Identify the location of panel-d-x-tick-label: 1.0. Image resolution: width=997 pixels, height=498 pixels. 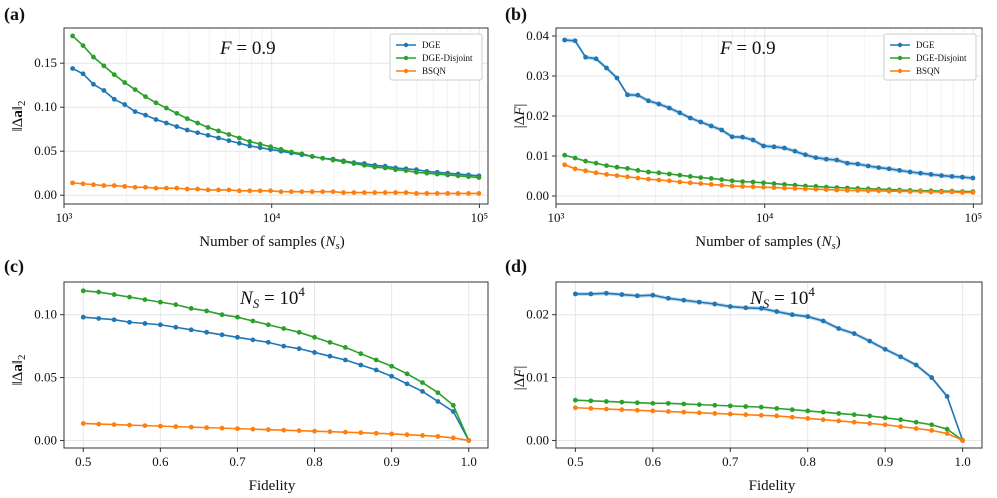
(963, 461).